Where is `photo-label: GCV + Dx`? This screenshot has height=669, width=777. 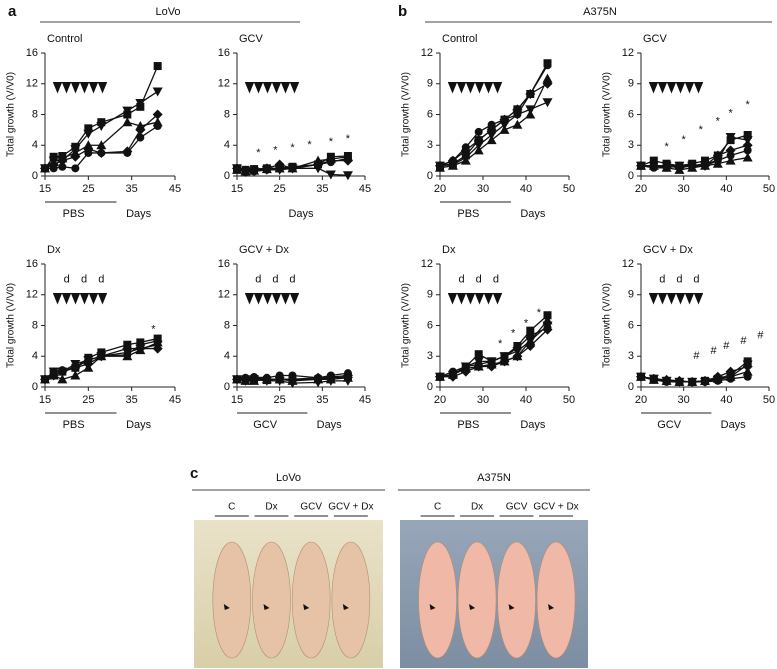
photo-label: GCV + Dx is located at coordinates (555, 507).